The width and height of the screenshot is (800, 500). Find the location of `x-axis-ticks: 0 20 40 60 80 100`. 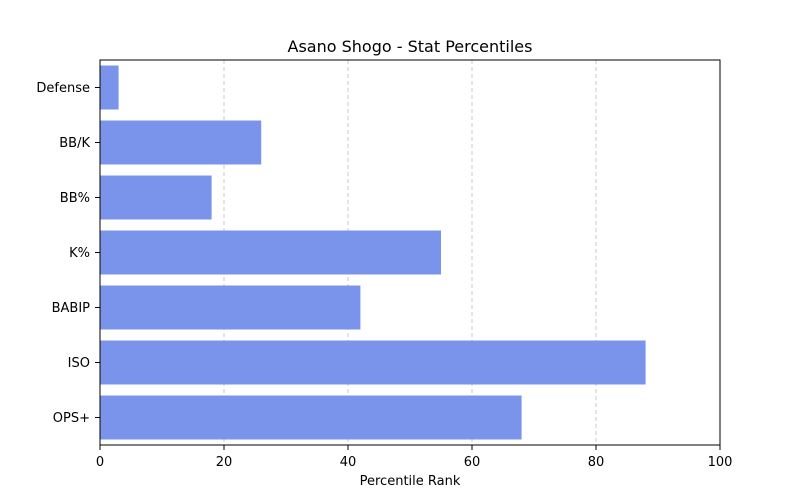

x-axis-ticks: 0 20 40 60 80 100 is located at coordinates (414, 457).